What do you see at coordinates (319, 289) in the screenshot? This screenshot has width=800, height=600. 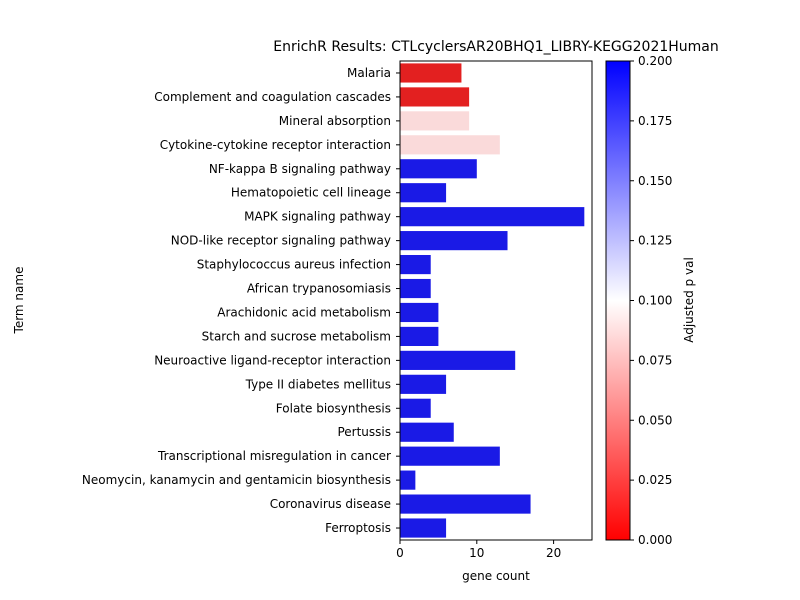 I see `y-tick-label: African trypanosomiasis` at bounding box center [319, 289].